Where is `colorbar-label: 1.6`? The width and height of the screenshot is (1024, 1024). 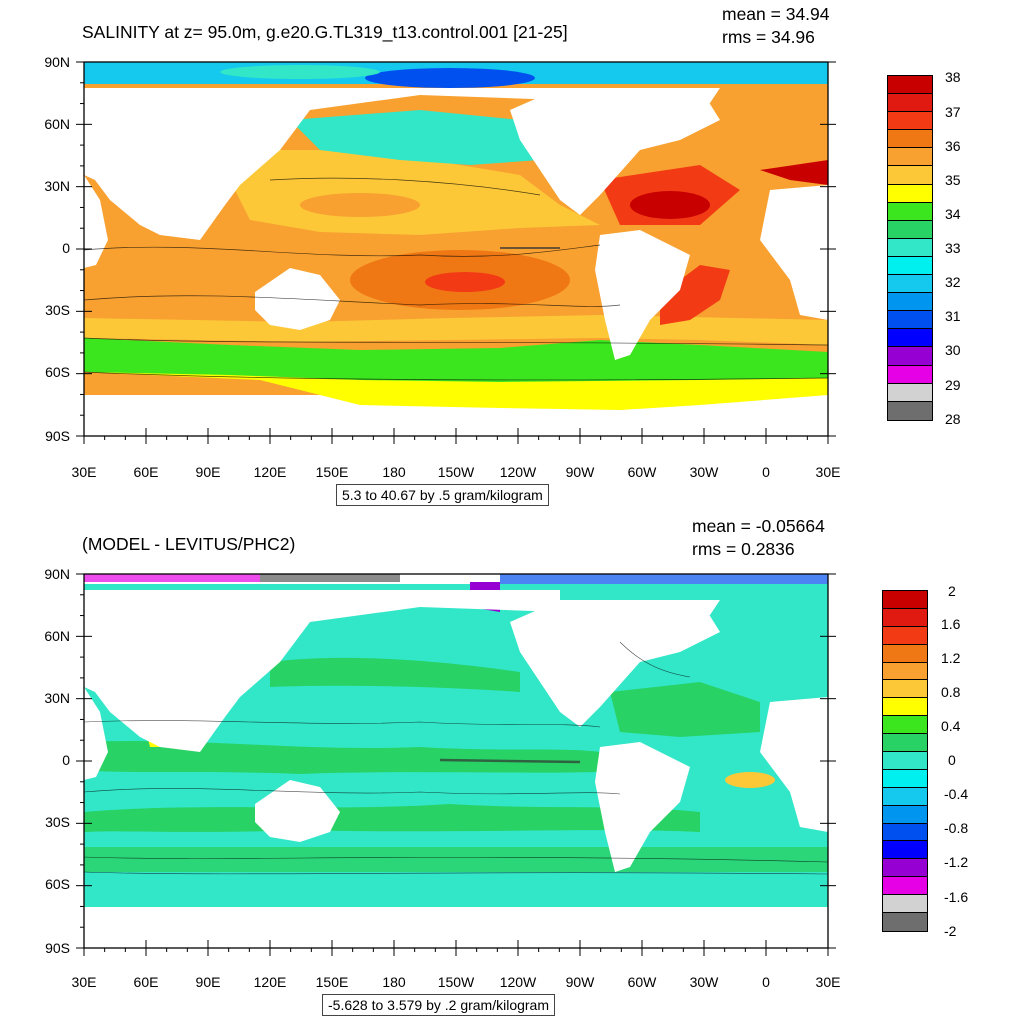 colorbar-label: 1.6 is located at coordinates (951, 624).